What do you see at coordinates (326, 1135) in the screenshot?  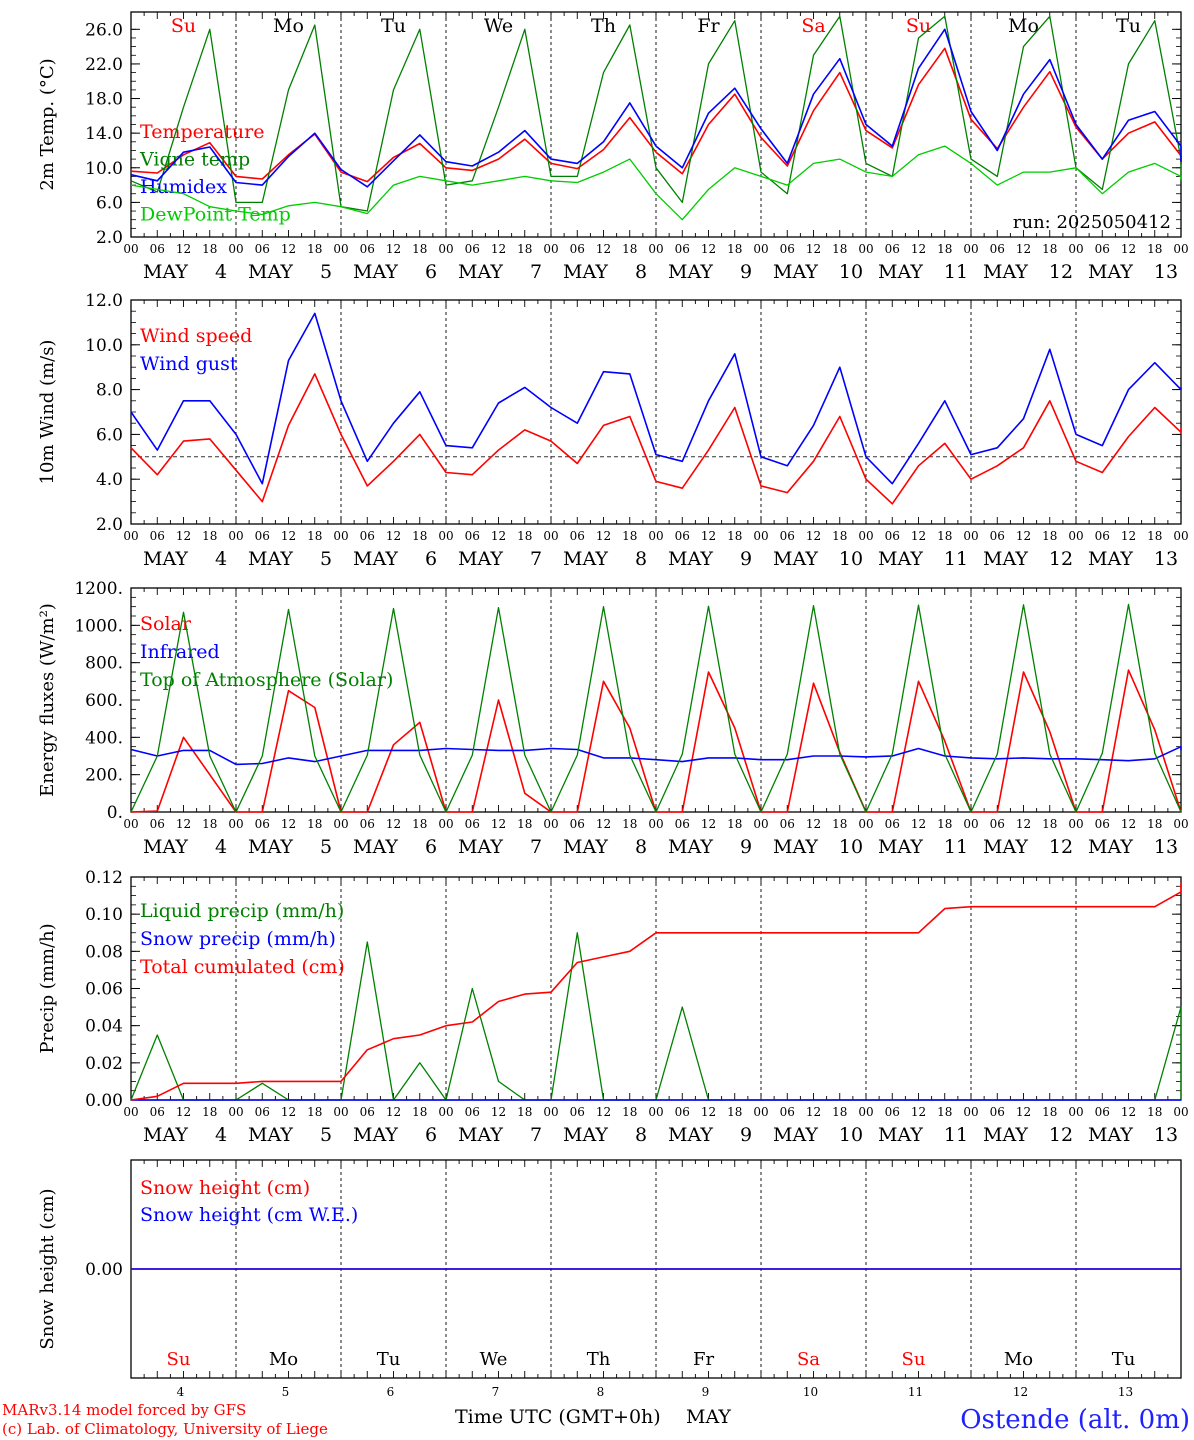 I see `date-day-label: 5` at bounding box center [326, 1135].